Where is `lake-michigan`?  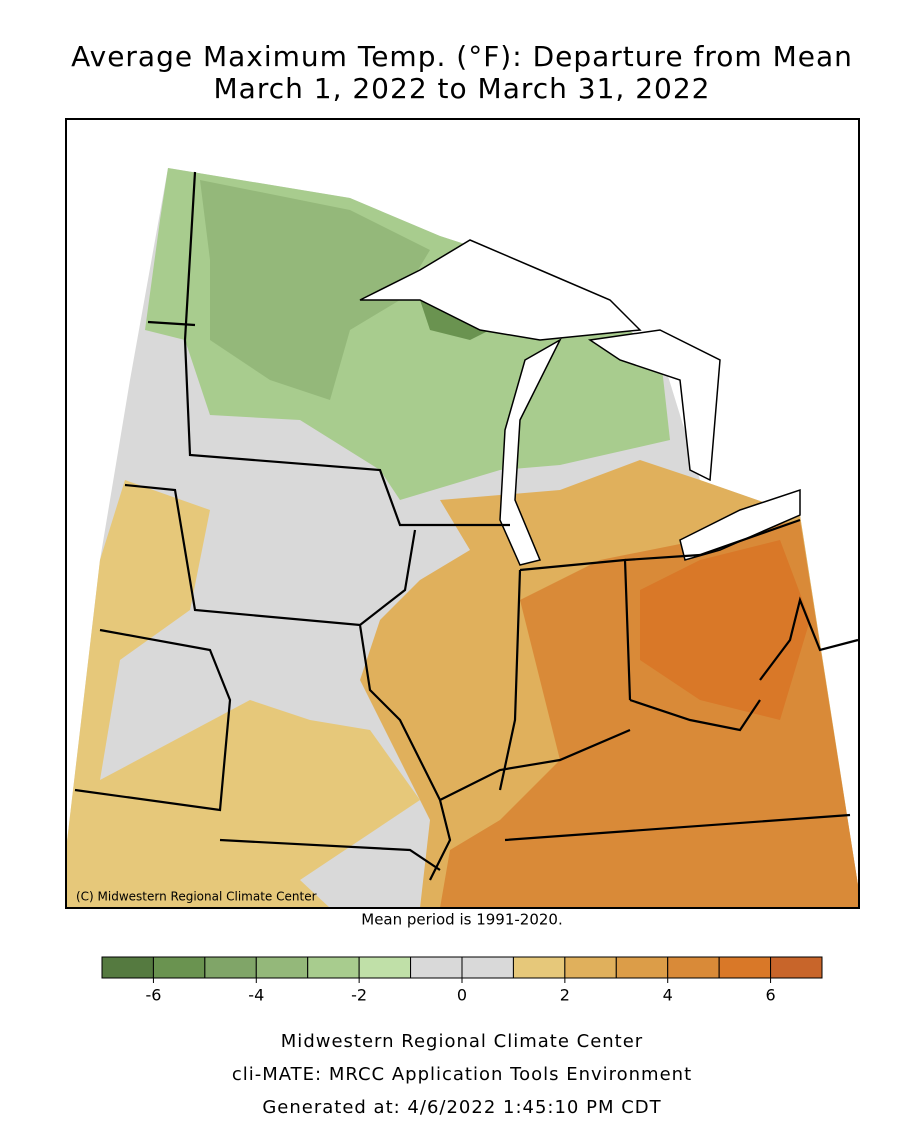
lake-michigan is located at coordinates (530, 452).